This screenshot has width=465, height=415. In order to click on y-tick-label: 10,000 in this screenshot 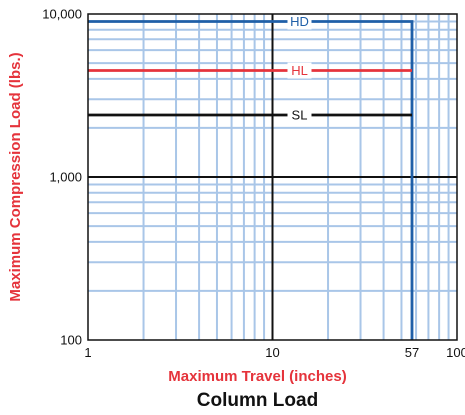, I will do `click(62, 14)`.